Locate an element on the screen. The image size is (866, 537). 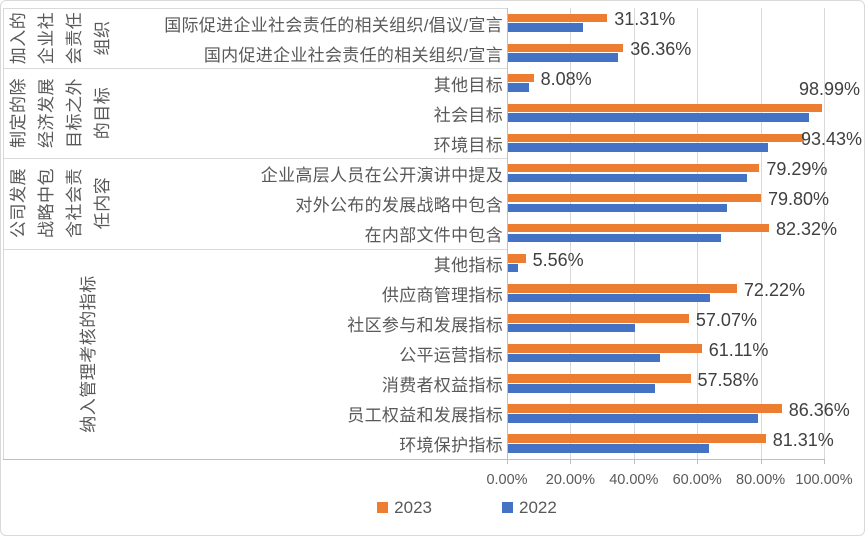
category-label: 企业高层人员在公开演讲中提及 is located at coordinates (381, 175).